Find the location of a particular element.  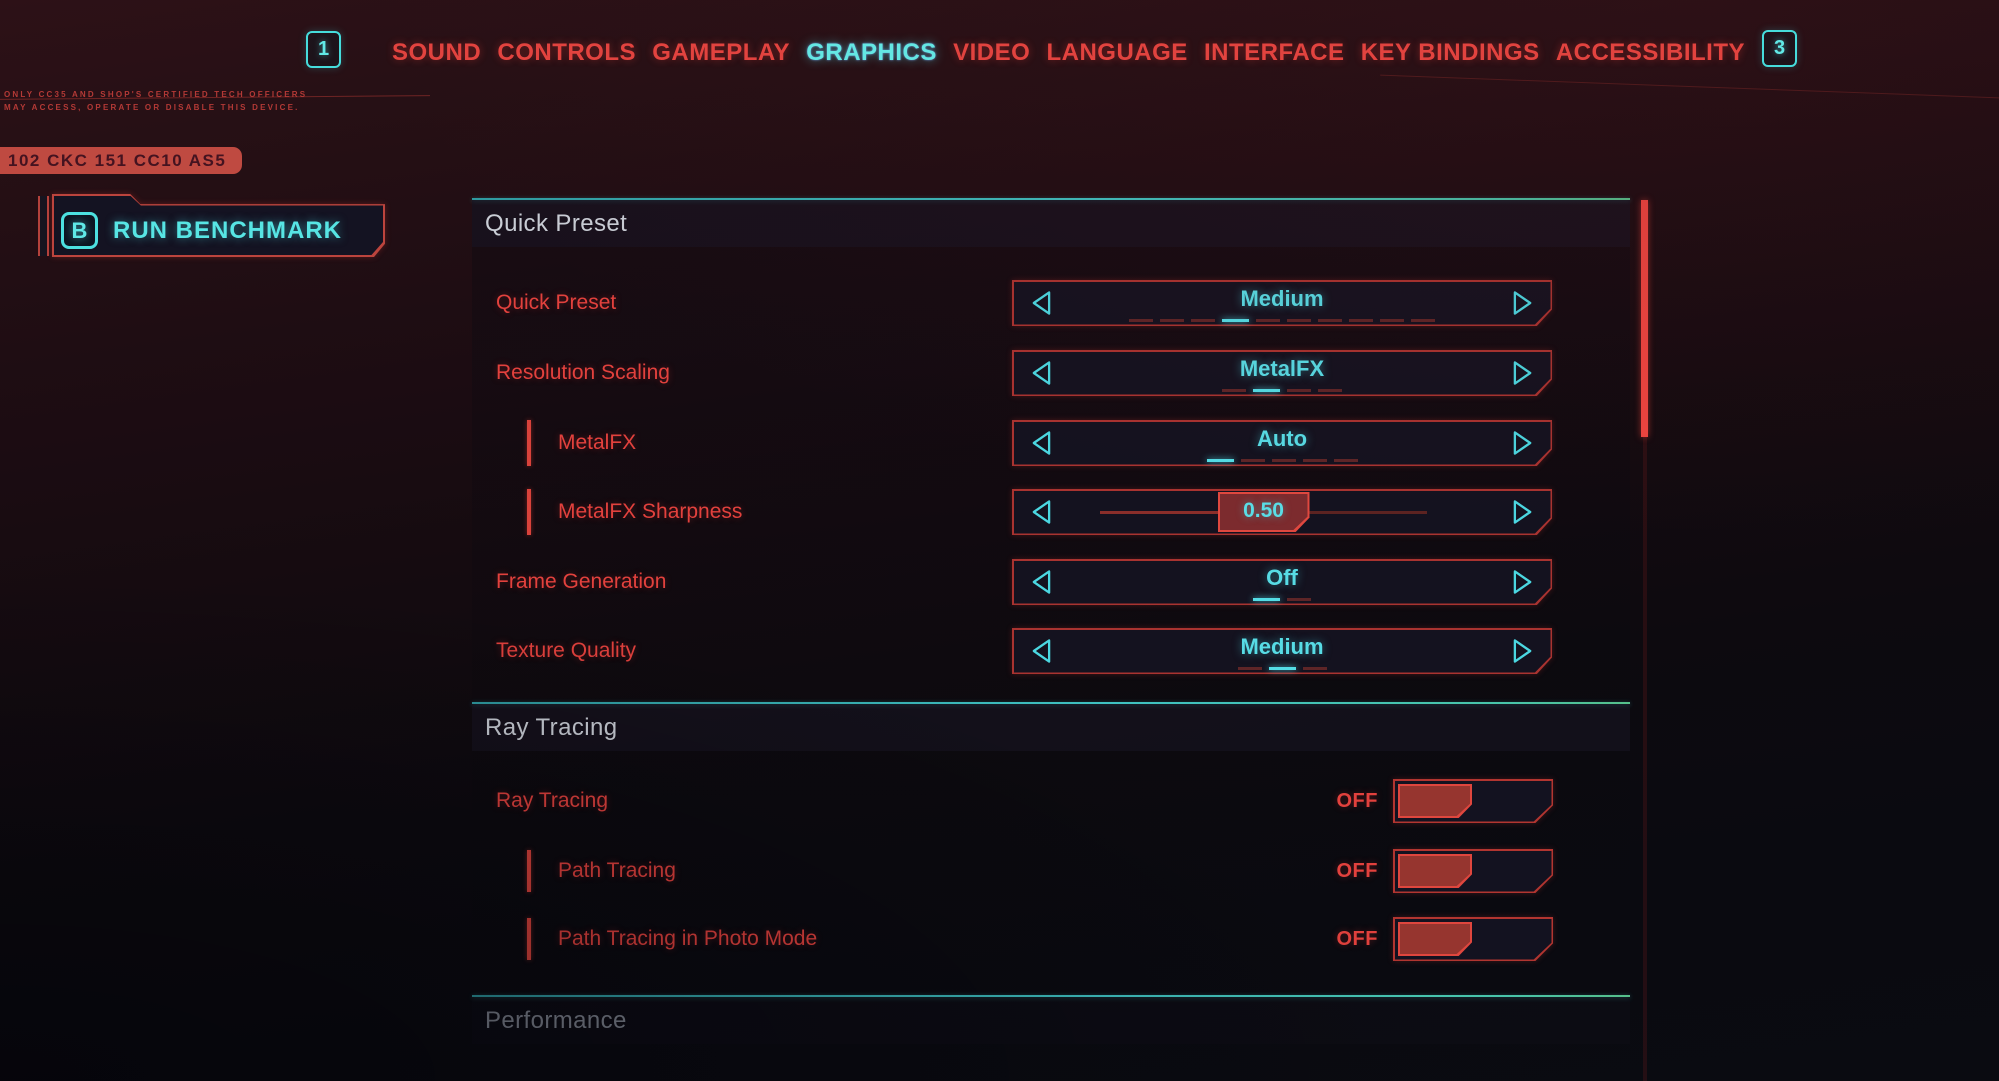

row-ray-tracing: Ray Tracing OFF is located at coordinates (1051, 801).